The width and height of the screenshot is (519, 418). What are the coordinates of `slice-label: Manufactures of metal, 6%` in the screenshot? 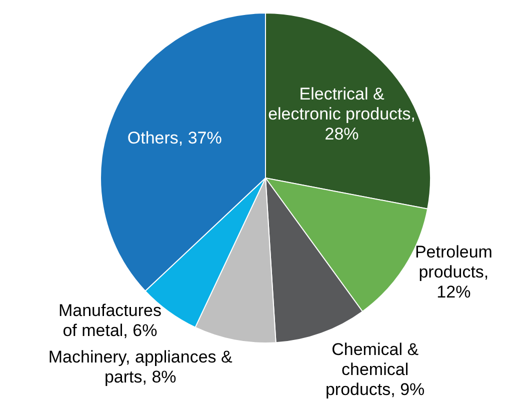 It's located at (110, 320).